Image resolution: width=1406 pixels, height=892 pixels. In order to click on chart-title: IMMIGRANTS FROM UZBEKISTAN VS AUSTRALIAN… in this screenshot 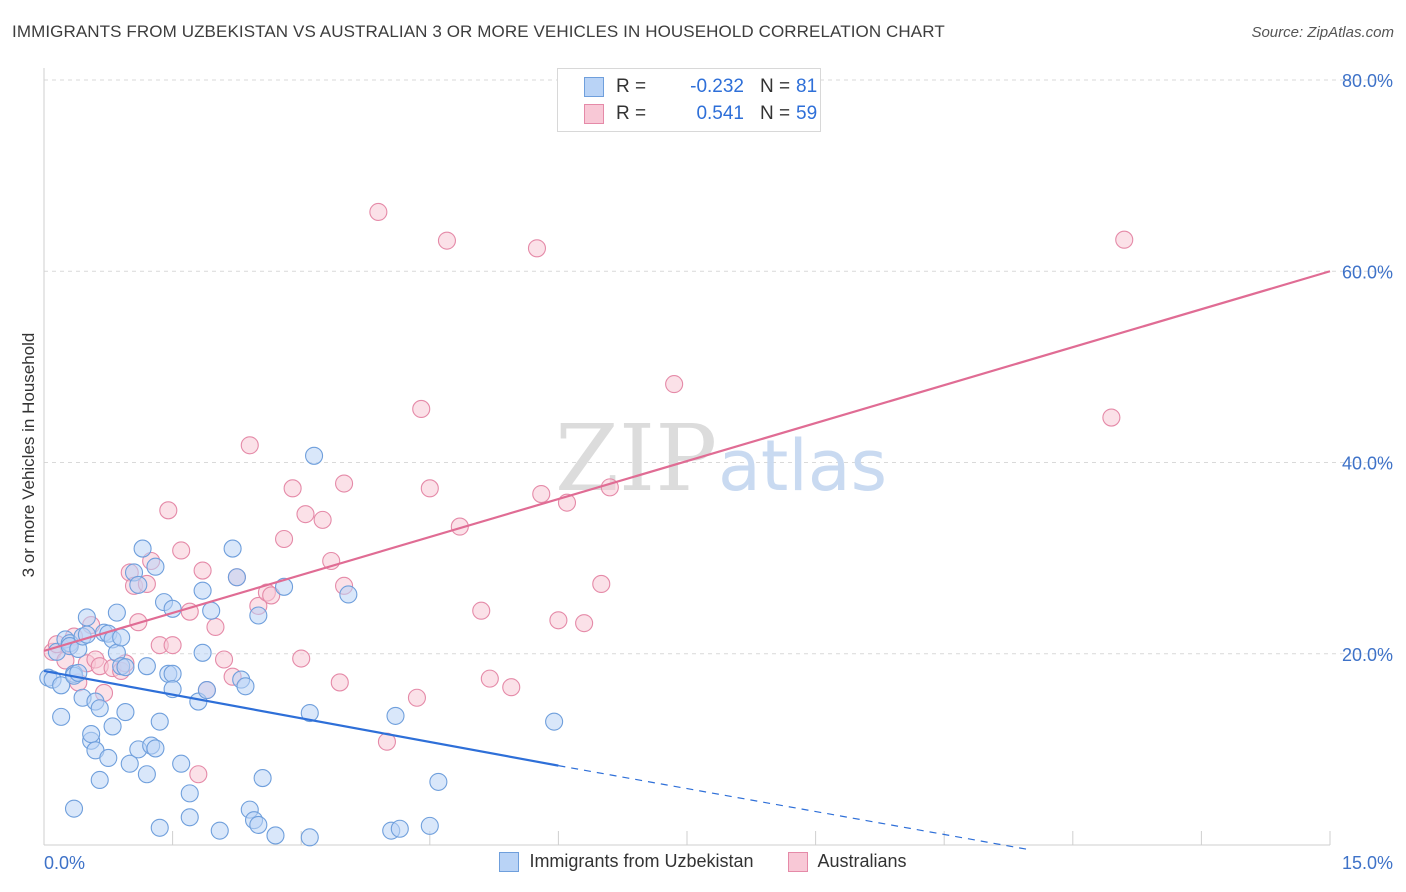, I will do `click(478, 31)`.